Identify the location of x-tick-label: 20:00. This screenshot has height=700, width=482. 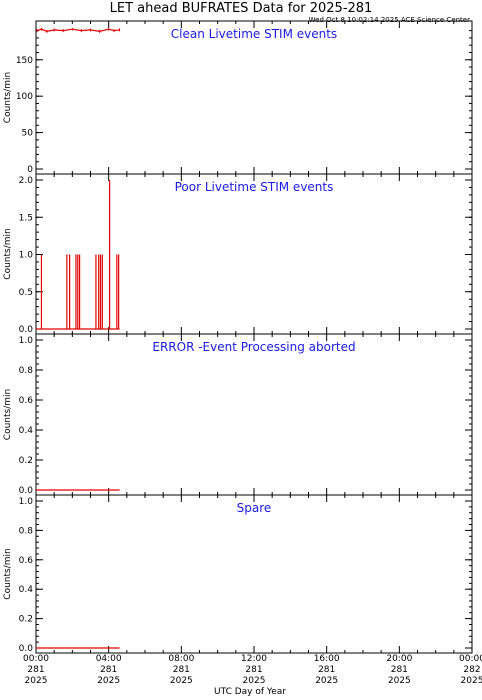
(399, 659).